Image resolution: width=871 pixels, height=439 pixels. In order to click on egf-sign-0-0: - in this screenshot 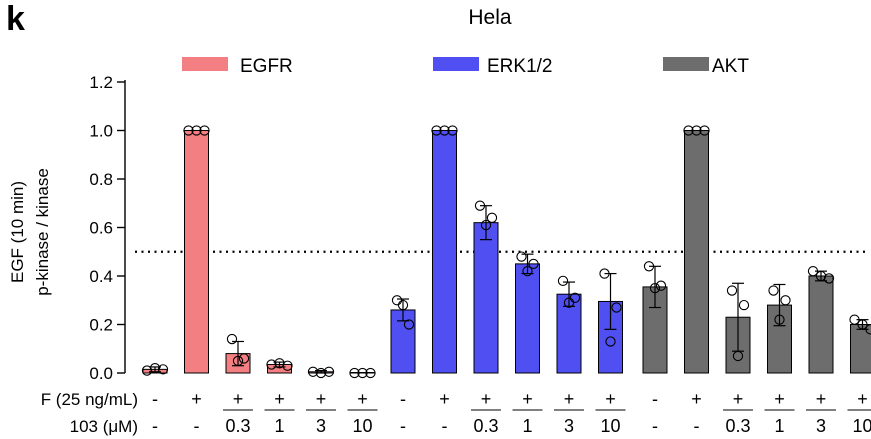, I will do `click(155, 399)`.